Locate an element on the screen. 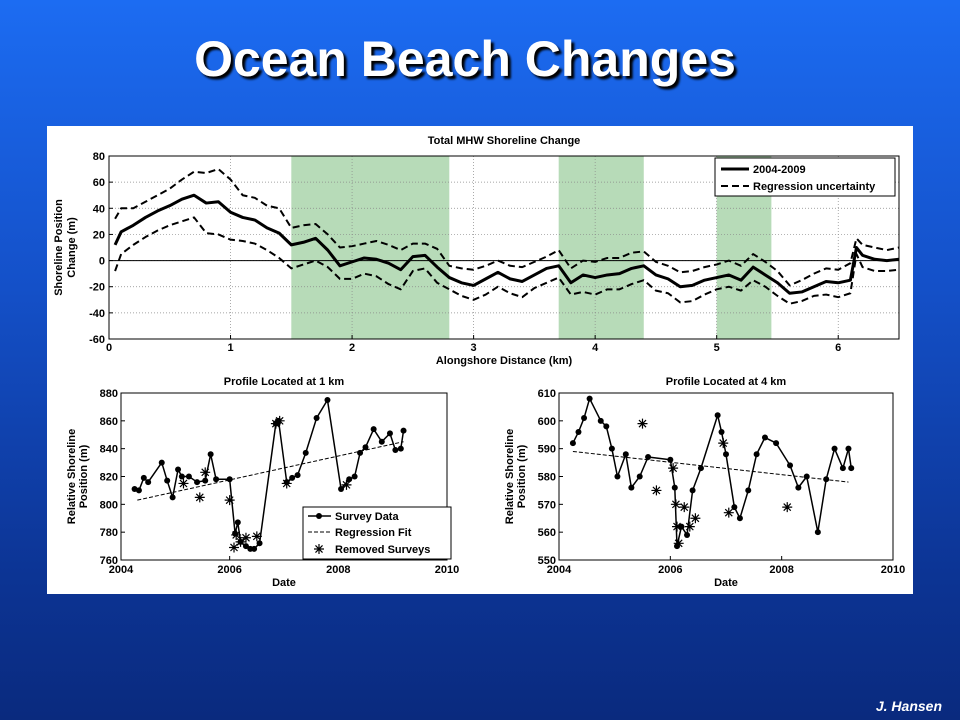 This screenshot has height=720, width=960. legend-box is located at coordinates (805, 177).